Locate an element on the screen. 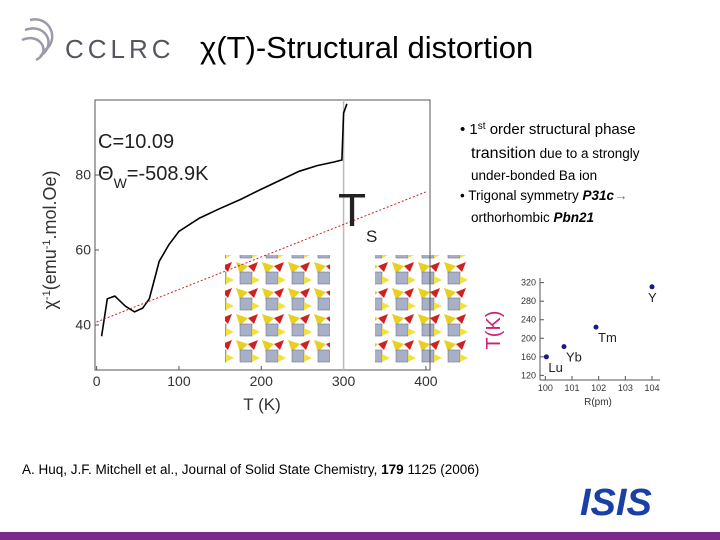 This screenshot has height=540, width=720. citation-text: 1125 (2006) is located at coordinates (442, 469).